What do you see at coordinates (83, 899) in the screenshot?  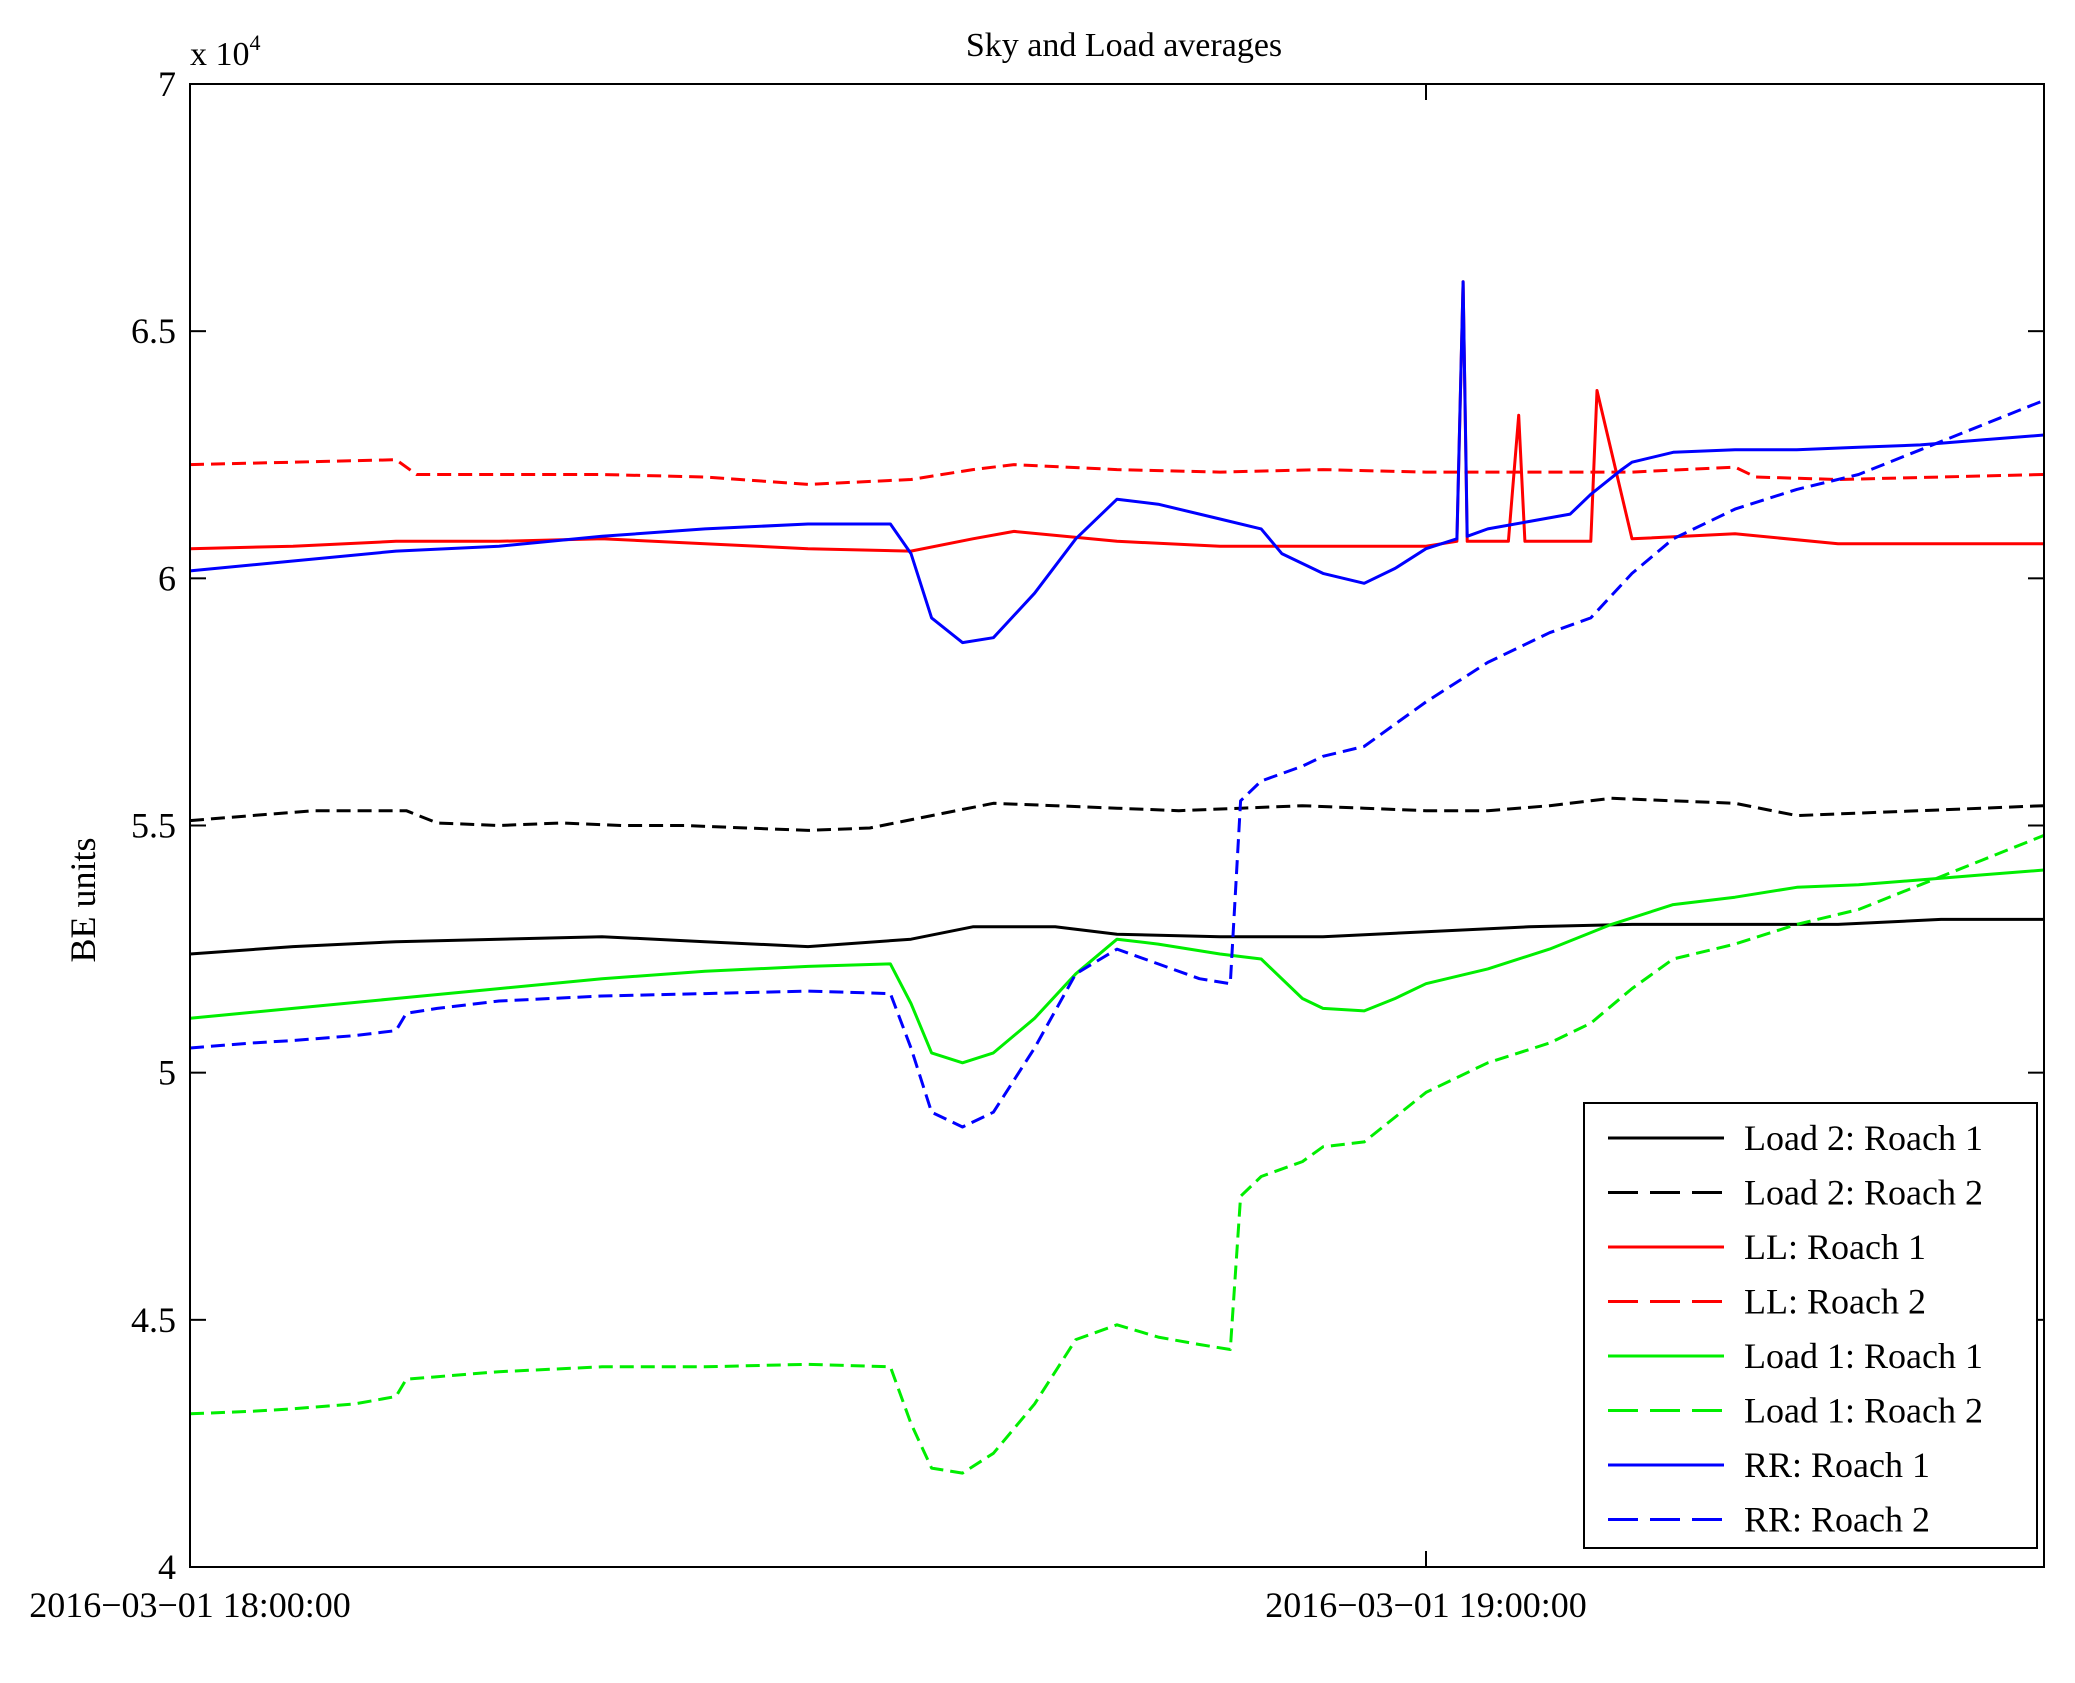 I see `y-axis-label: BE units` at bounding box center [83, 899].